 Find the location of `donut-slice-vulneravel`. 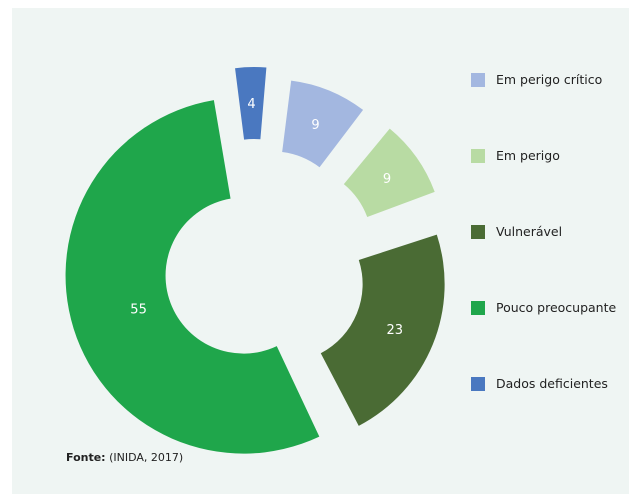

donut-slice-vulneravel is located at coordinates (382, 330).